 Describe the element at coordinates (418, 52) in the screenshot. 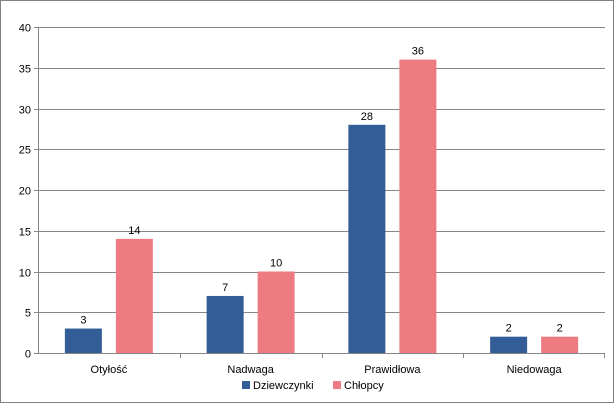

I see `data-label: 36` at that location.